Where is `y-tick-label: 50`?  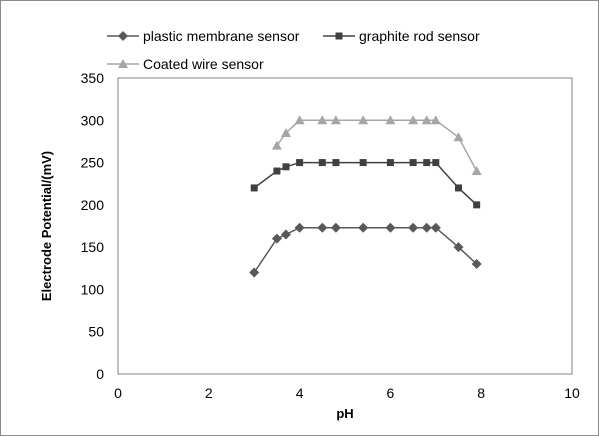 y-tick-label: 50 is located at coordinates (96, 332).